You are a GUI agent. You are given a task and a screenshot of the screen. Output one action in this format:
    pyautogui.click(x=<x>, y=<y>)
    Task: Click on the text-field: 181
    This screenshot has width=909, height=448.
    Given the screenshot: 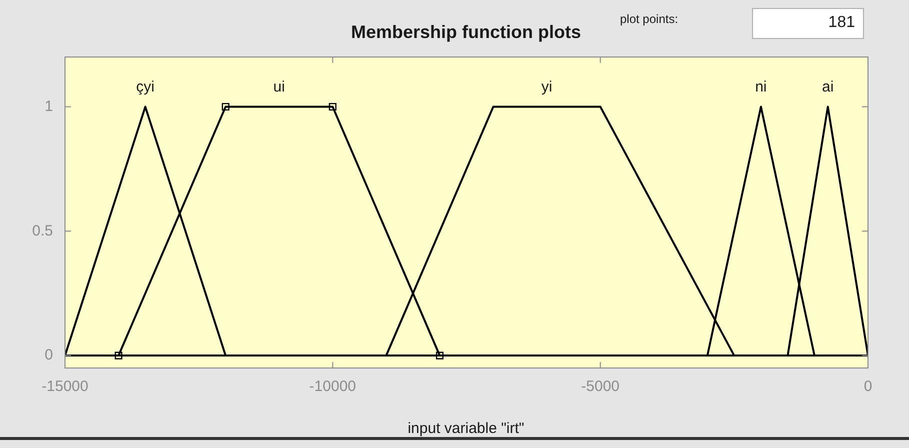 What is the action you would take?
    pyautogui.click(x=808, y=23)
    